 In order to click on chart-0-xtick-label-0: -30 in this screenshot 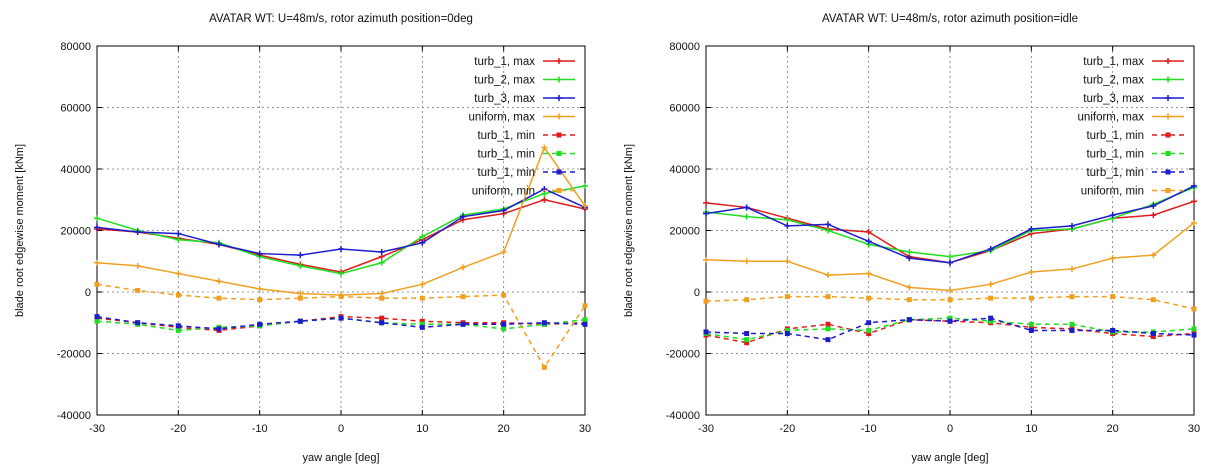, I will do `click(97, 429)`.